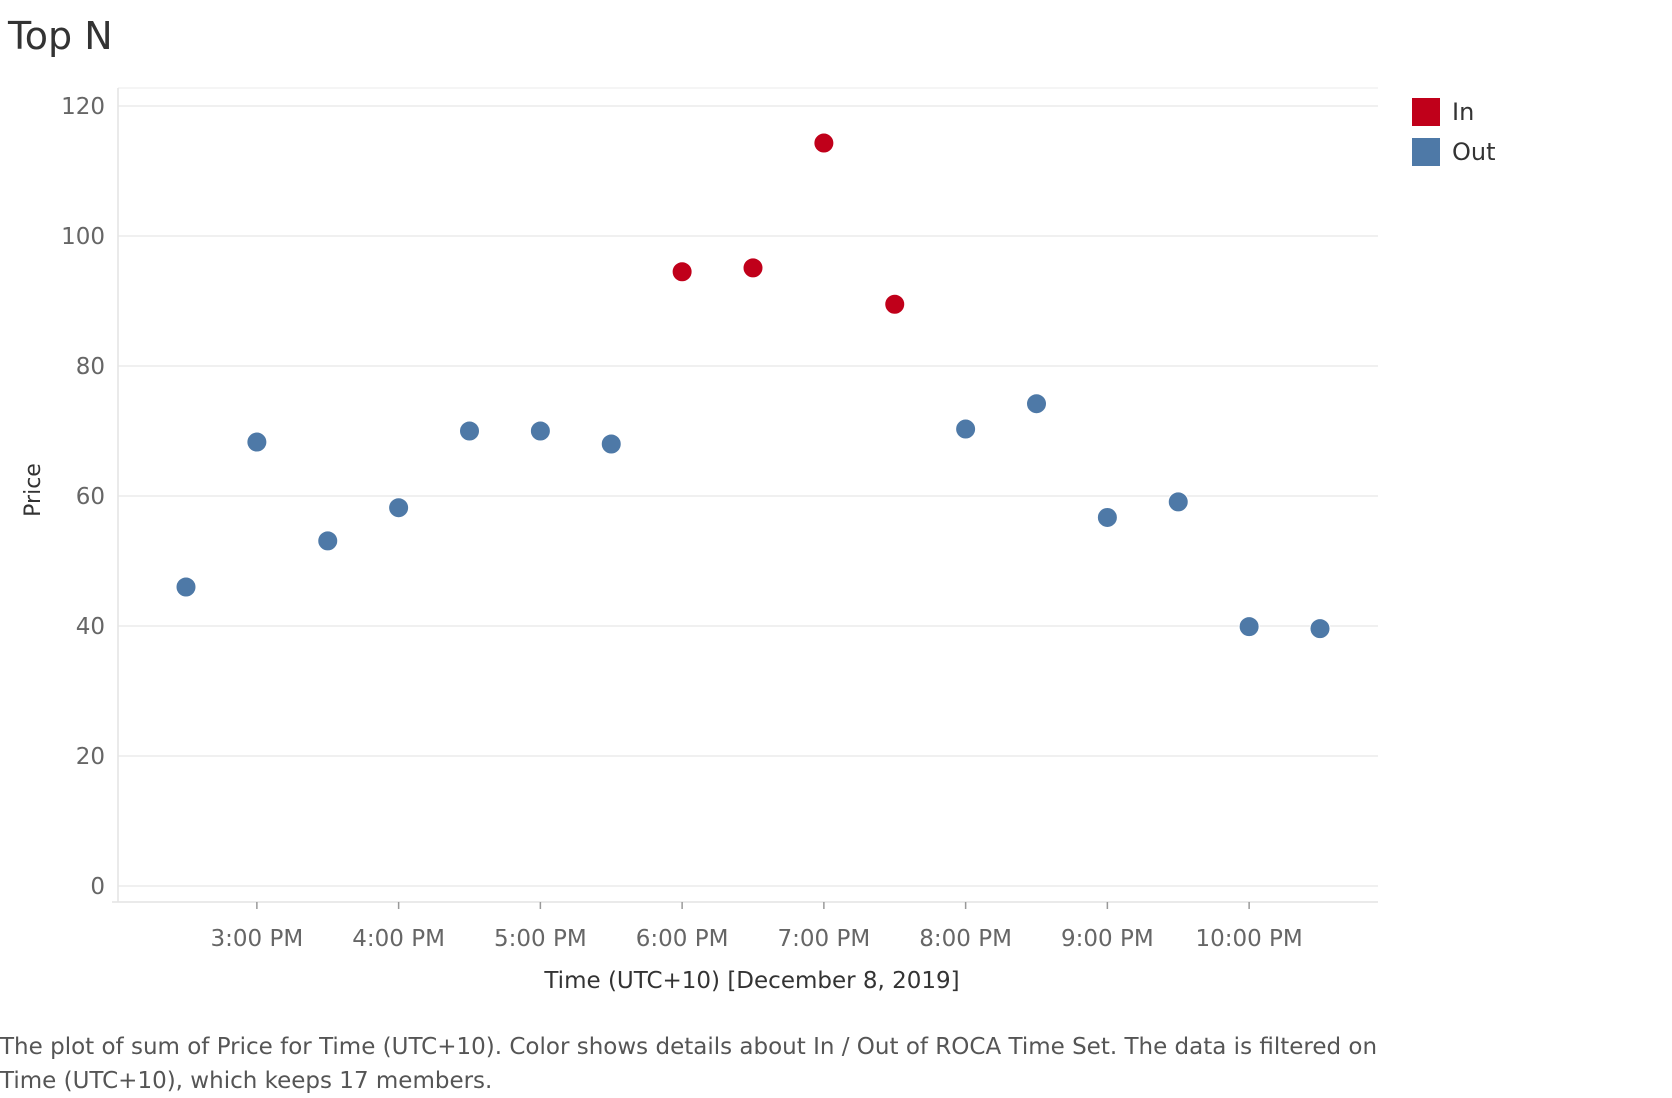  Describe the element at coordinates (90, 367) in the screenshot. I see `y-tick-80: 80` at that location.